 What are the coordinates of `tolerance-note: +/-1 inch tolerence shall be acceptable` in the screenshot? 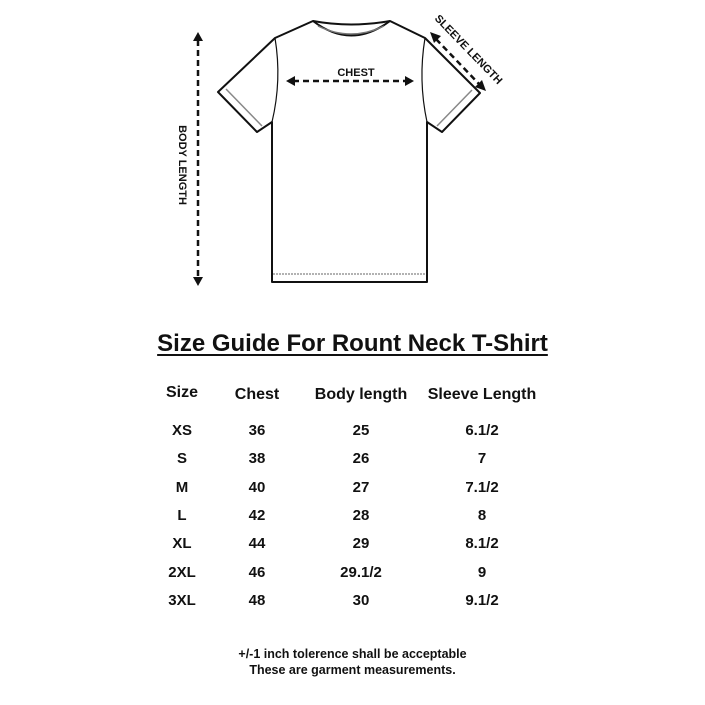 It's located at (352, 654).